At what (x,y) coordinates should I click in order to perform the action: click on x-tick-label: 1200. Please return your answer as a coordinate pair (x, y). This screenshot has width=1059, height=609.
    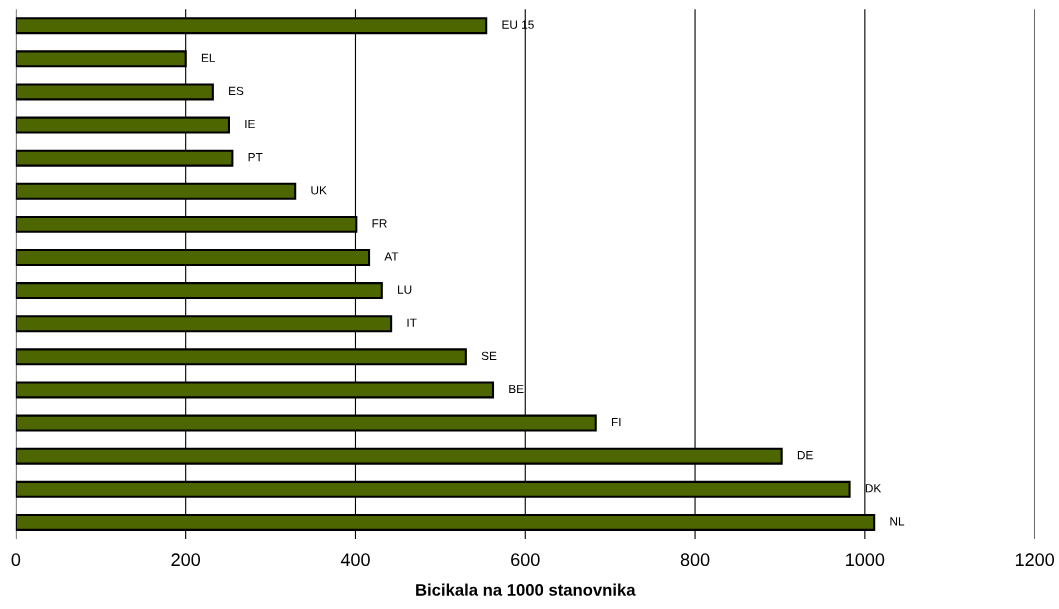
    Looking at the image, I should click on (1035, 560).